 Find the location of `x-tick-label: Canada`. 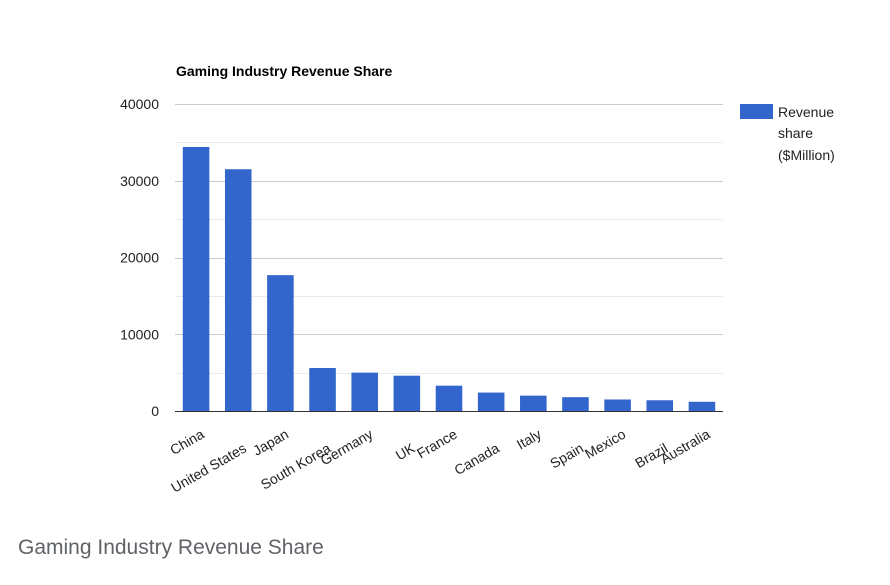

x-tick-label: Canada is located at coordinates (476, 459).